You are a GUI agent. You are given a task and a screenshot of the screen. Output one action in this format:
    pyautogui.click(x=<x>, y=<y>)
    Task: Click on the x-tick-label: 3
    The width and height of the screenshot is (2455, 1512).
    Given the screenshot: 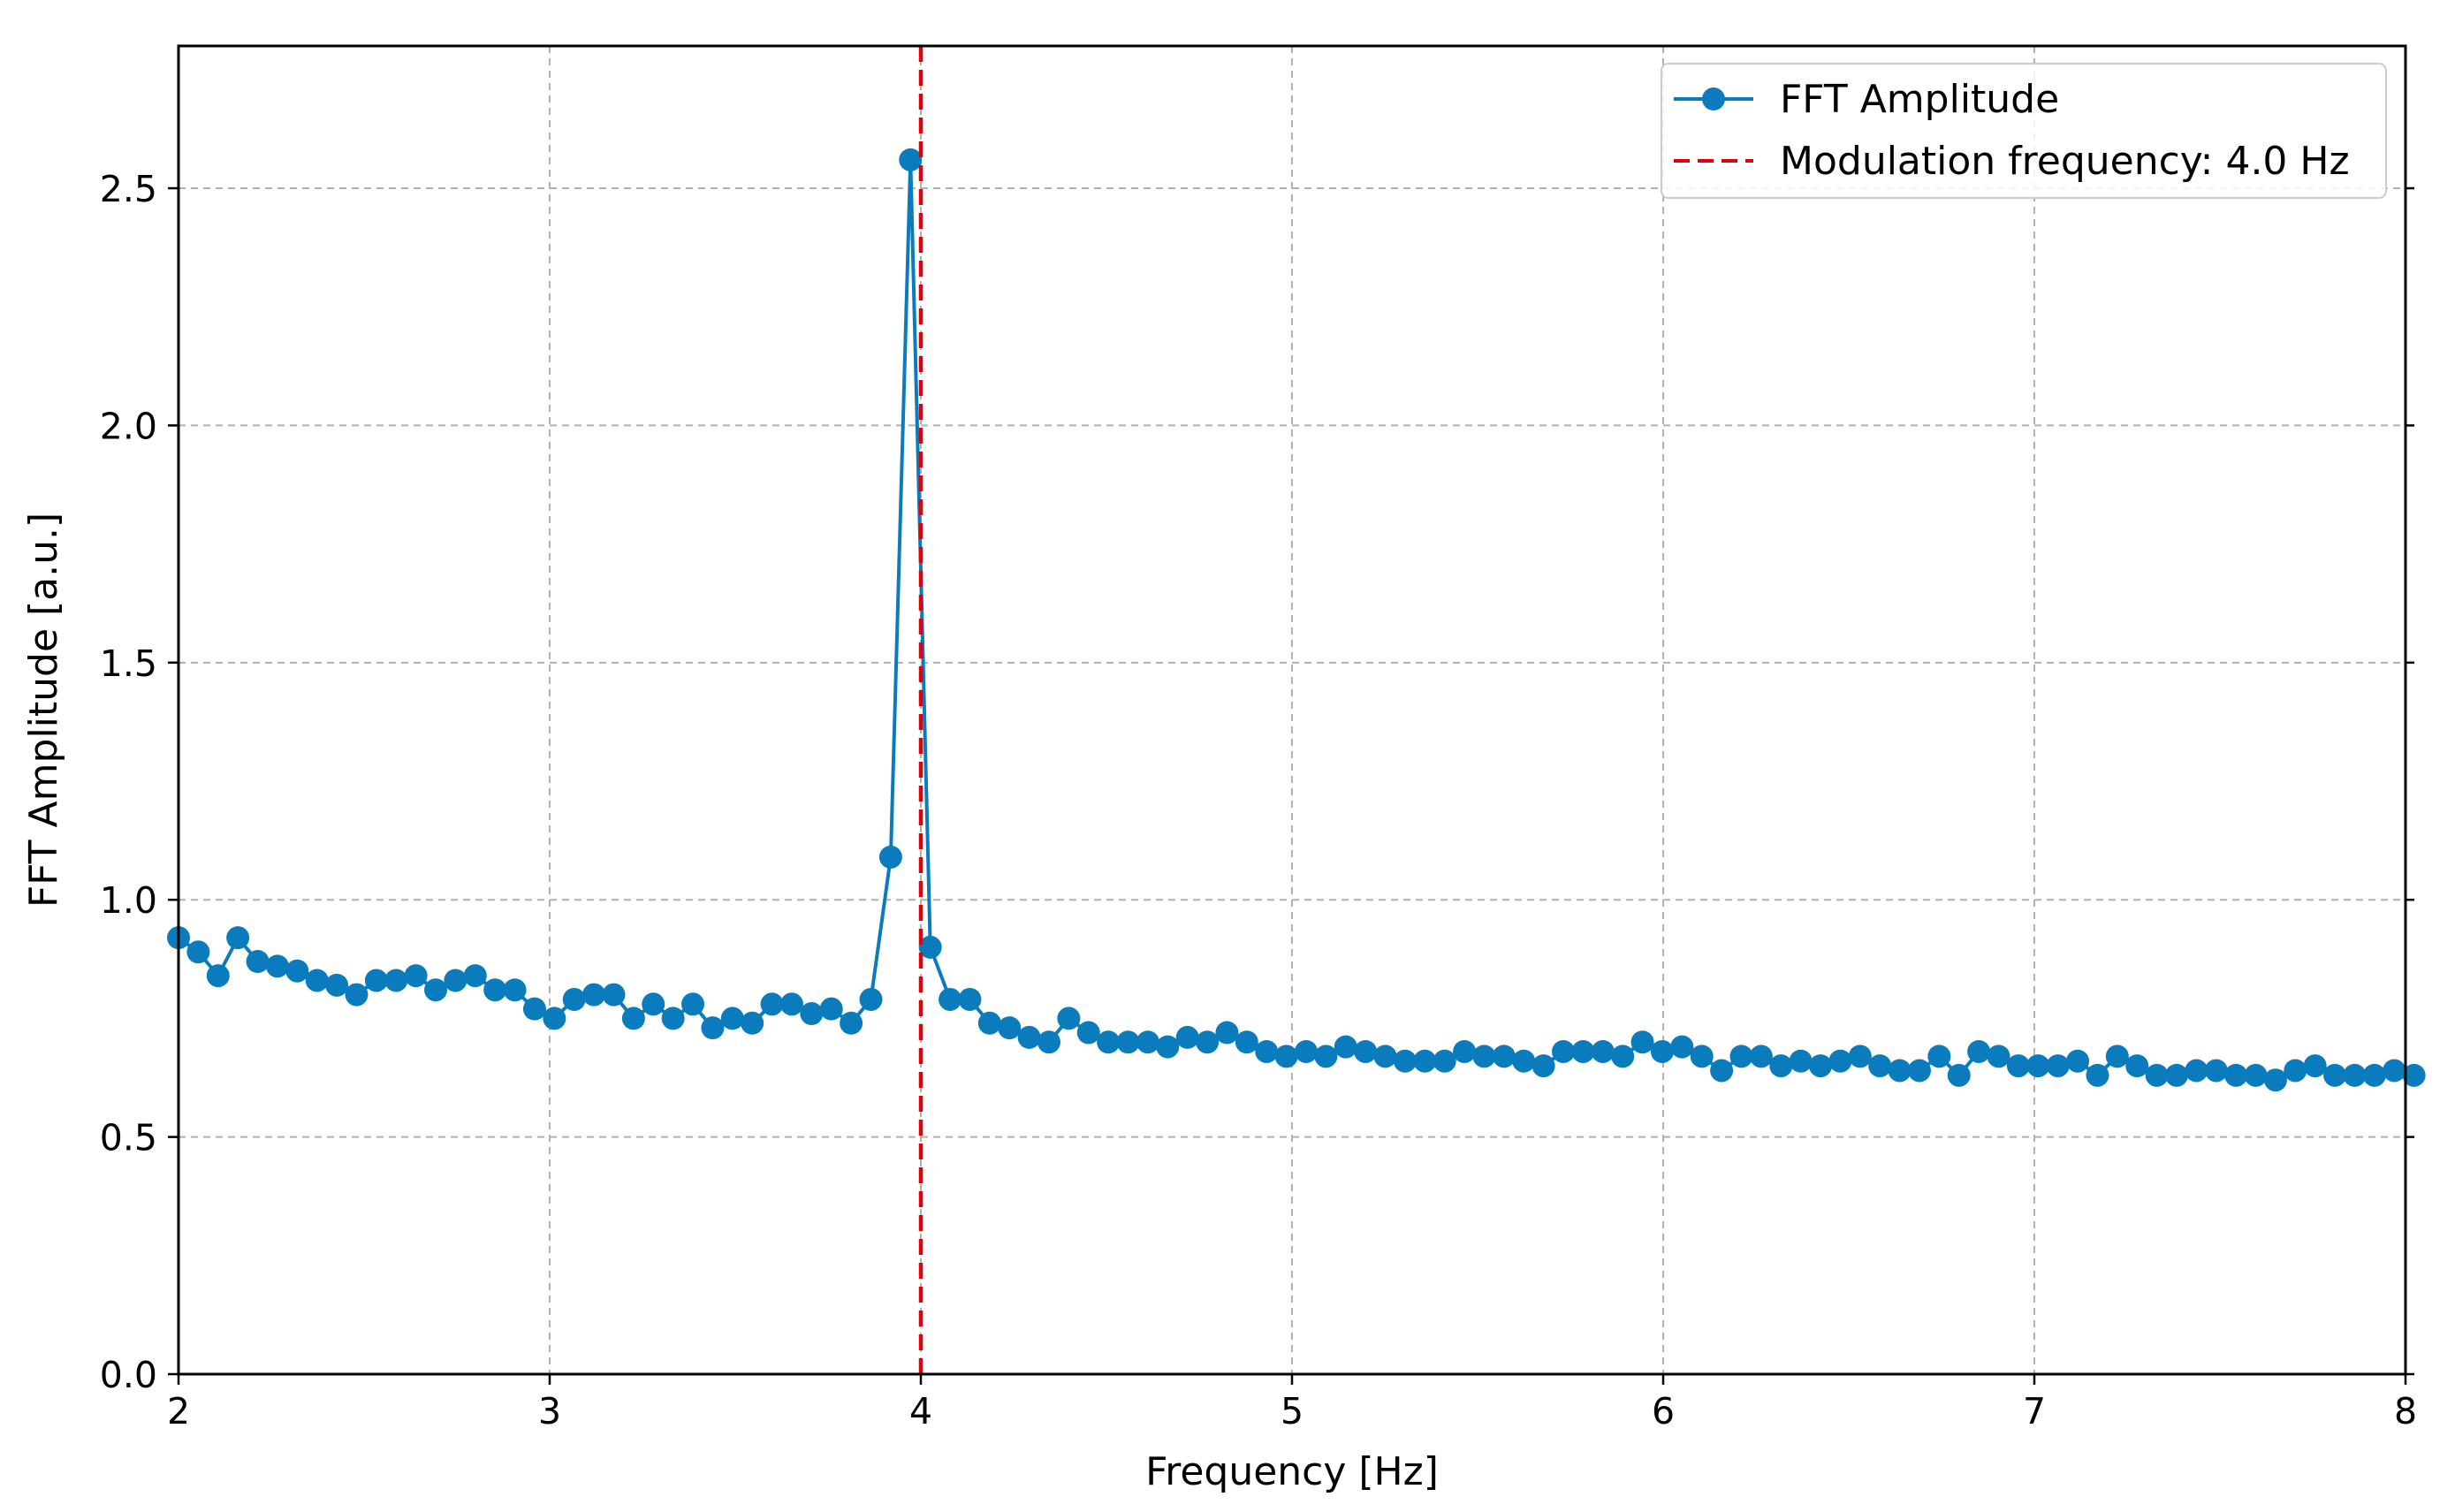 What is the action you would take?
    pyautogui.click(x=549, y=1411)
    